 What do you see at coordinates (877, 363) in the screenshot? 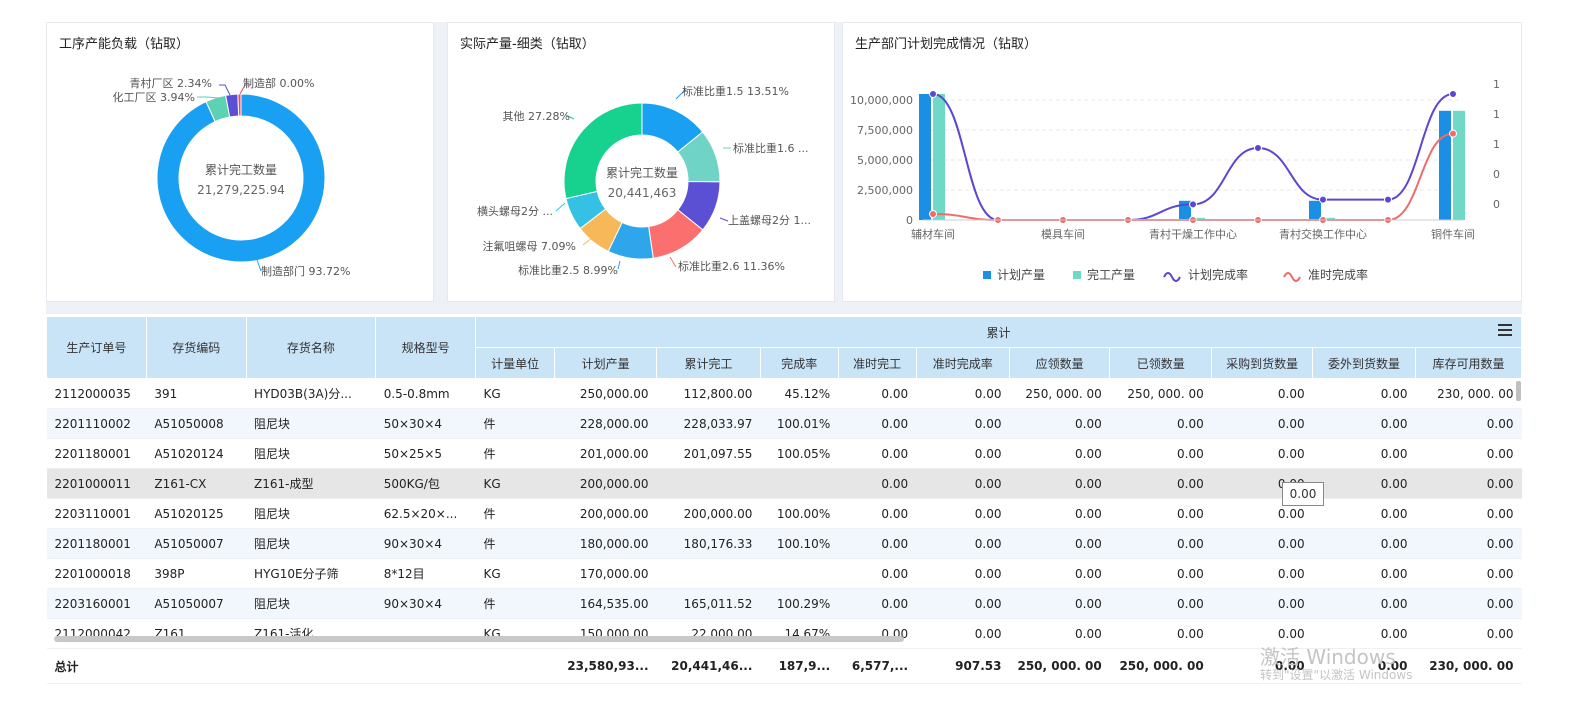
I see `col-4: 准时完工` at bounding box center [877, 363].